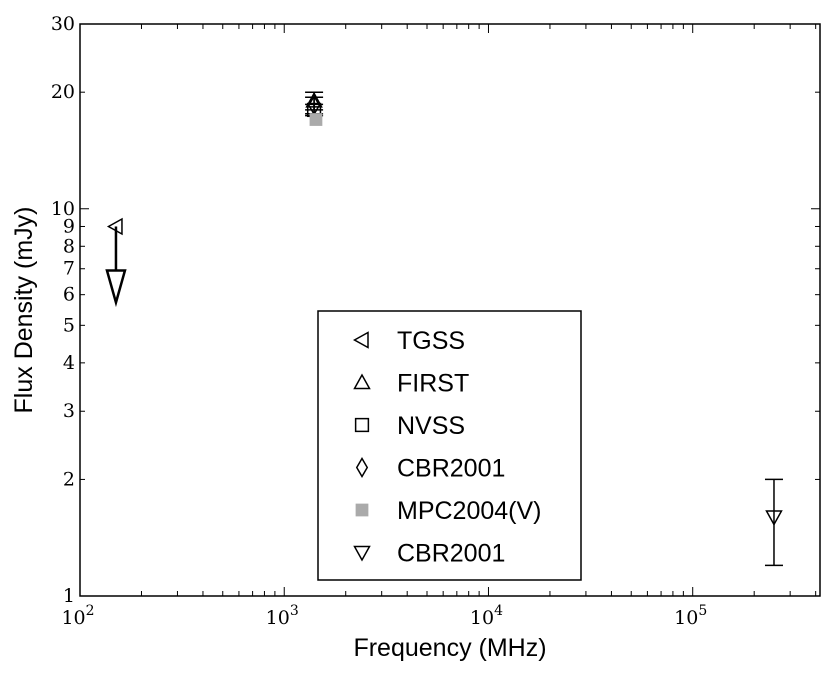  I want to click on data-point-square, so click(316, 119).